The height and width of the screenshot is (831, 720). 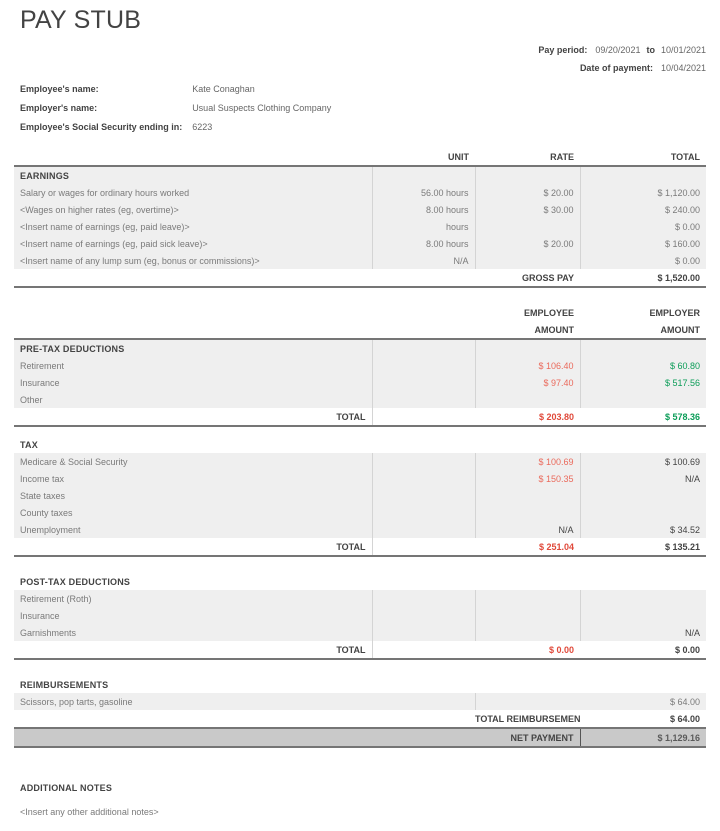 I want to click on employee-amount-header-line2: AMOUNT, so click(x=554, y=329).